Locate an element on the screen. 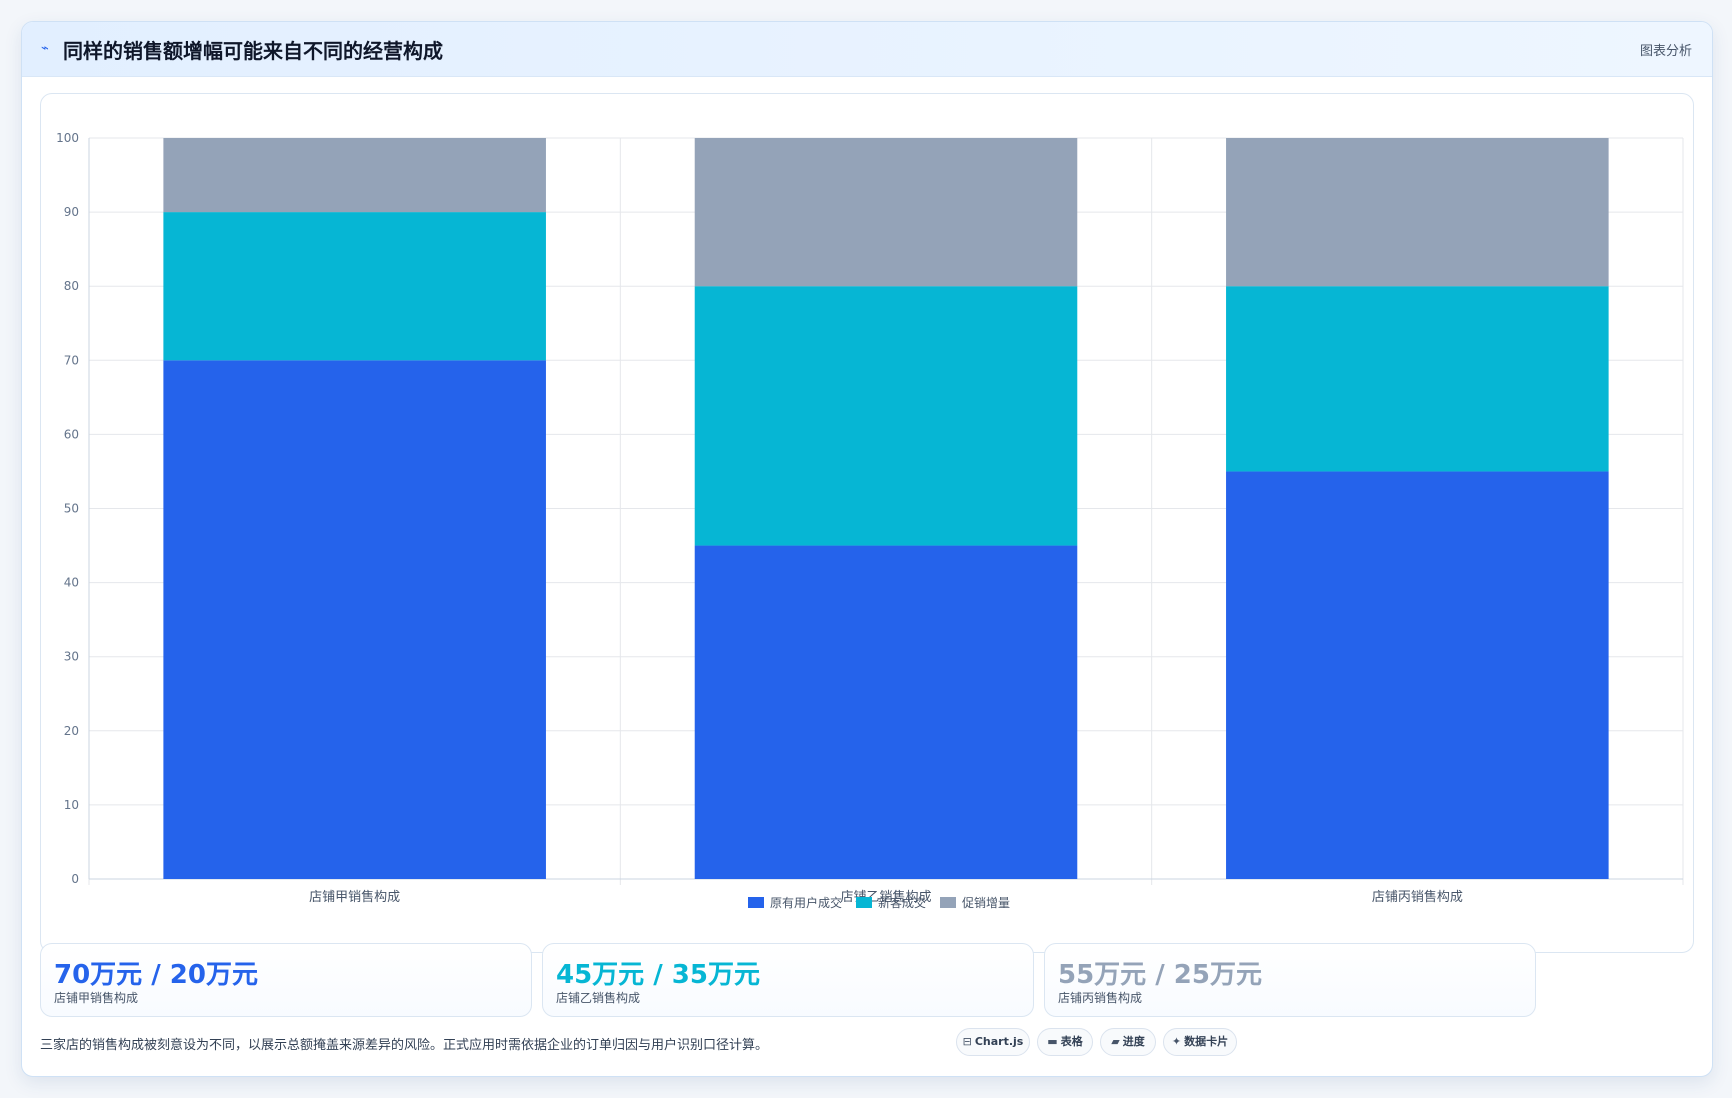  tag-data-card: ✦ 数据卡片 is located at coordinates (1200, 1042).